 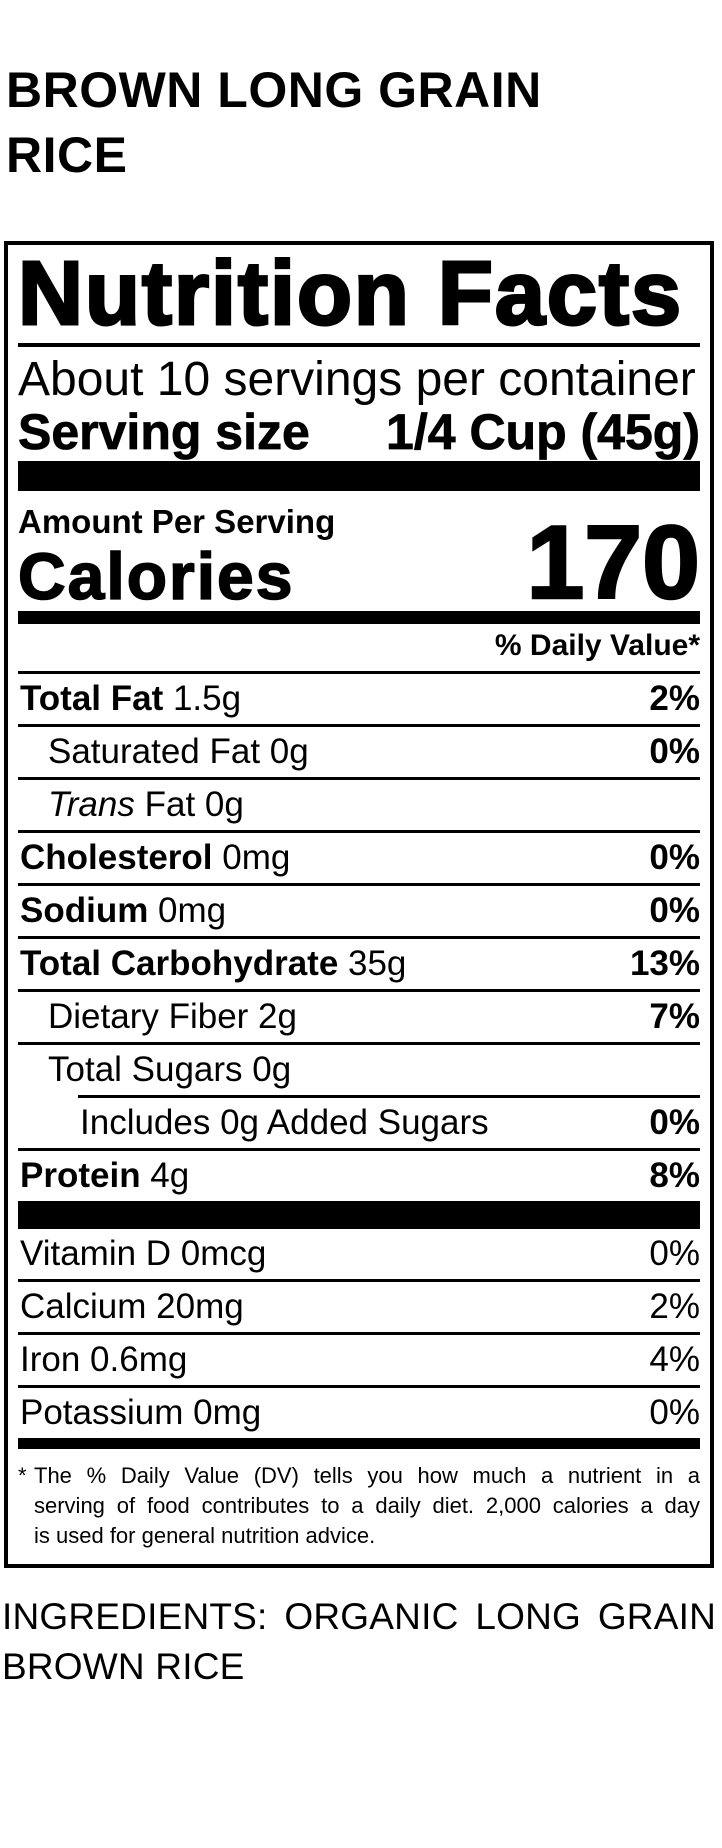 I want to click on servings-per-container: About 10 servings per container, so click(x=357, y=379).